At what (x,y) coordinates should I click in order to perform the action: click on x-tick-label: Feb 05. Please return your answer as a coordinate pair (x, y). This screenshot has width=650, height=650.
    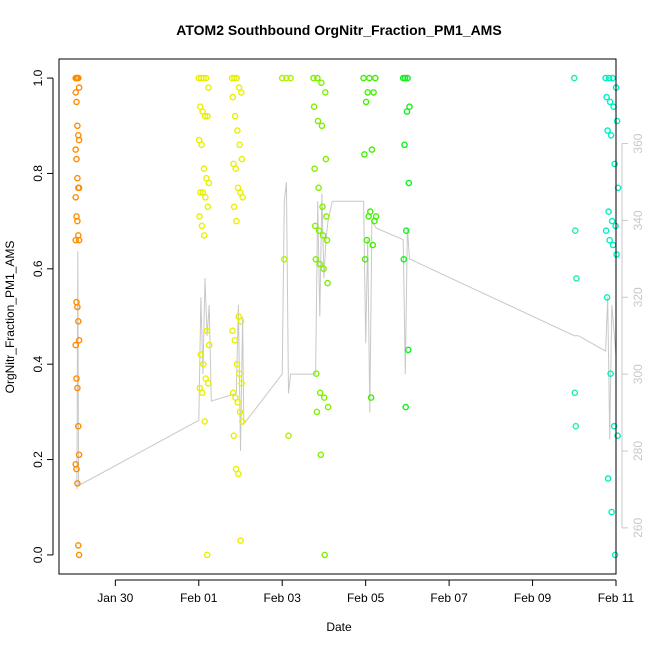
    Looking at the image, I should click on (366, 598).